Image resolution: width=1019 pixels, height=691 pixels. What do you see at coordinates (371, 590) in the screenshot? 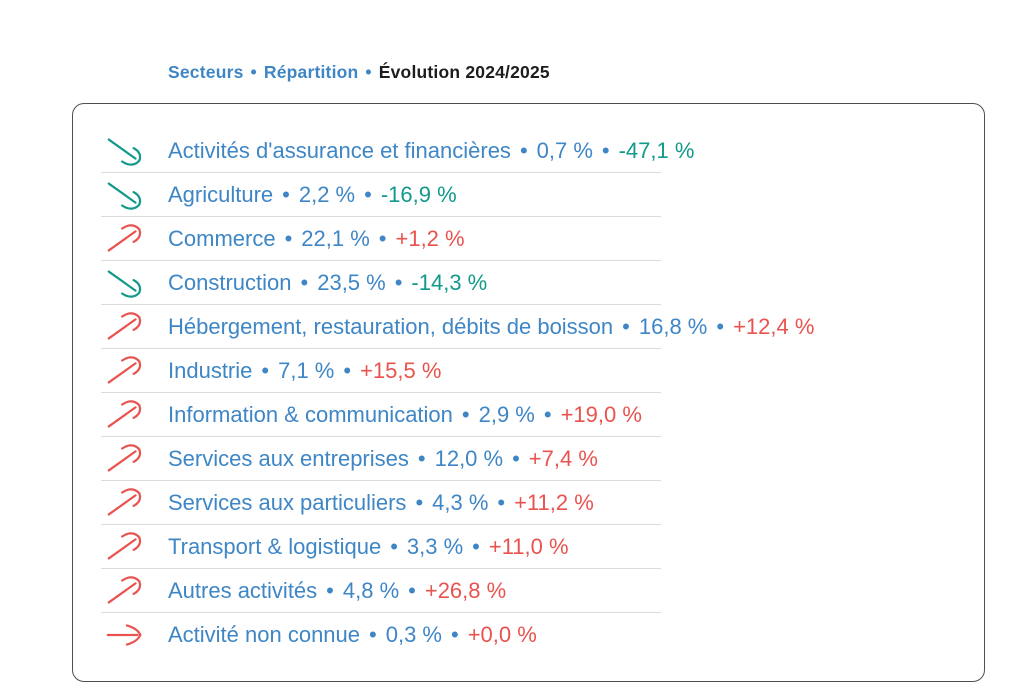
I see `sector-share: 4,8 %` at bounding box center [371, 590].